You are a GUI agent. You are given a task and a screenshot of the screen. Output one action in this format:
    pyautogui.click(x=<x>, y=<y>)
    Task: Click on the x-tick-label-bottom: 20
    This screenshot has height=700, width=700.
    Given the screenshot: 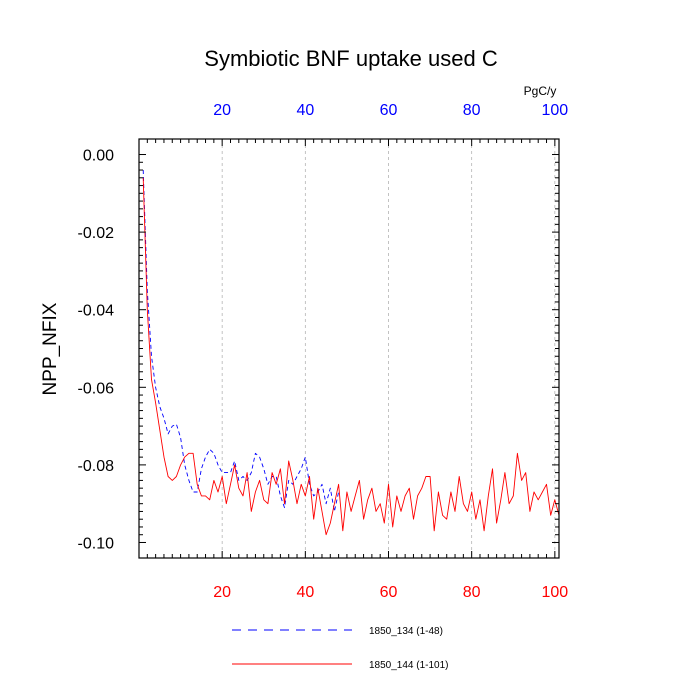 What is the action you would take?
    pyautogui.click(x=222, y=592)
    